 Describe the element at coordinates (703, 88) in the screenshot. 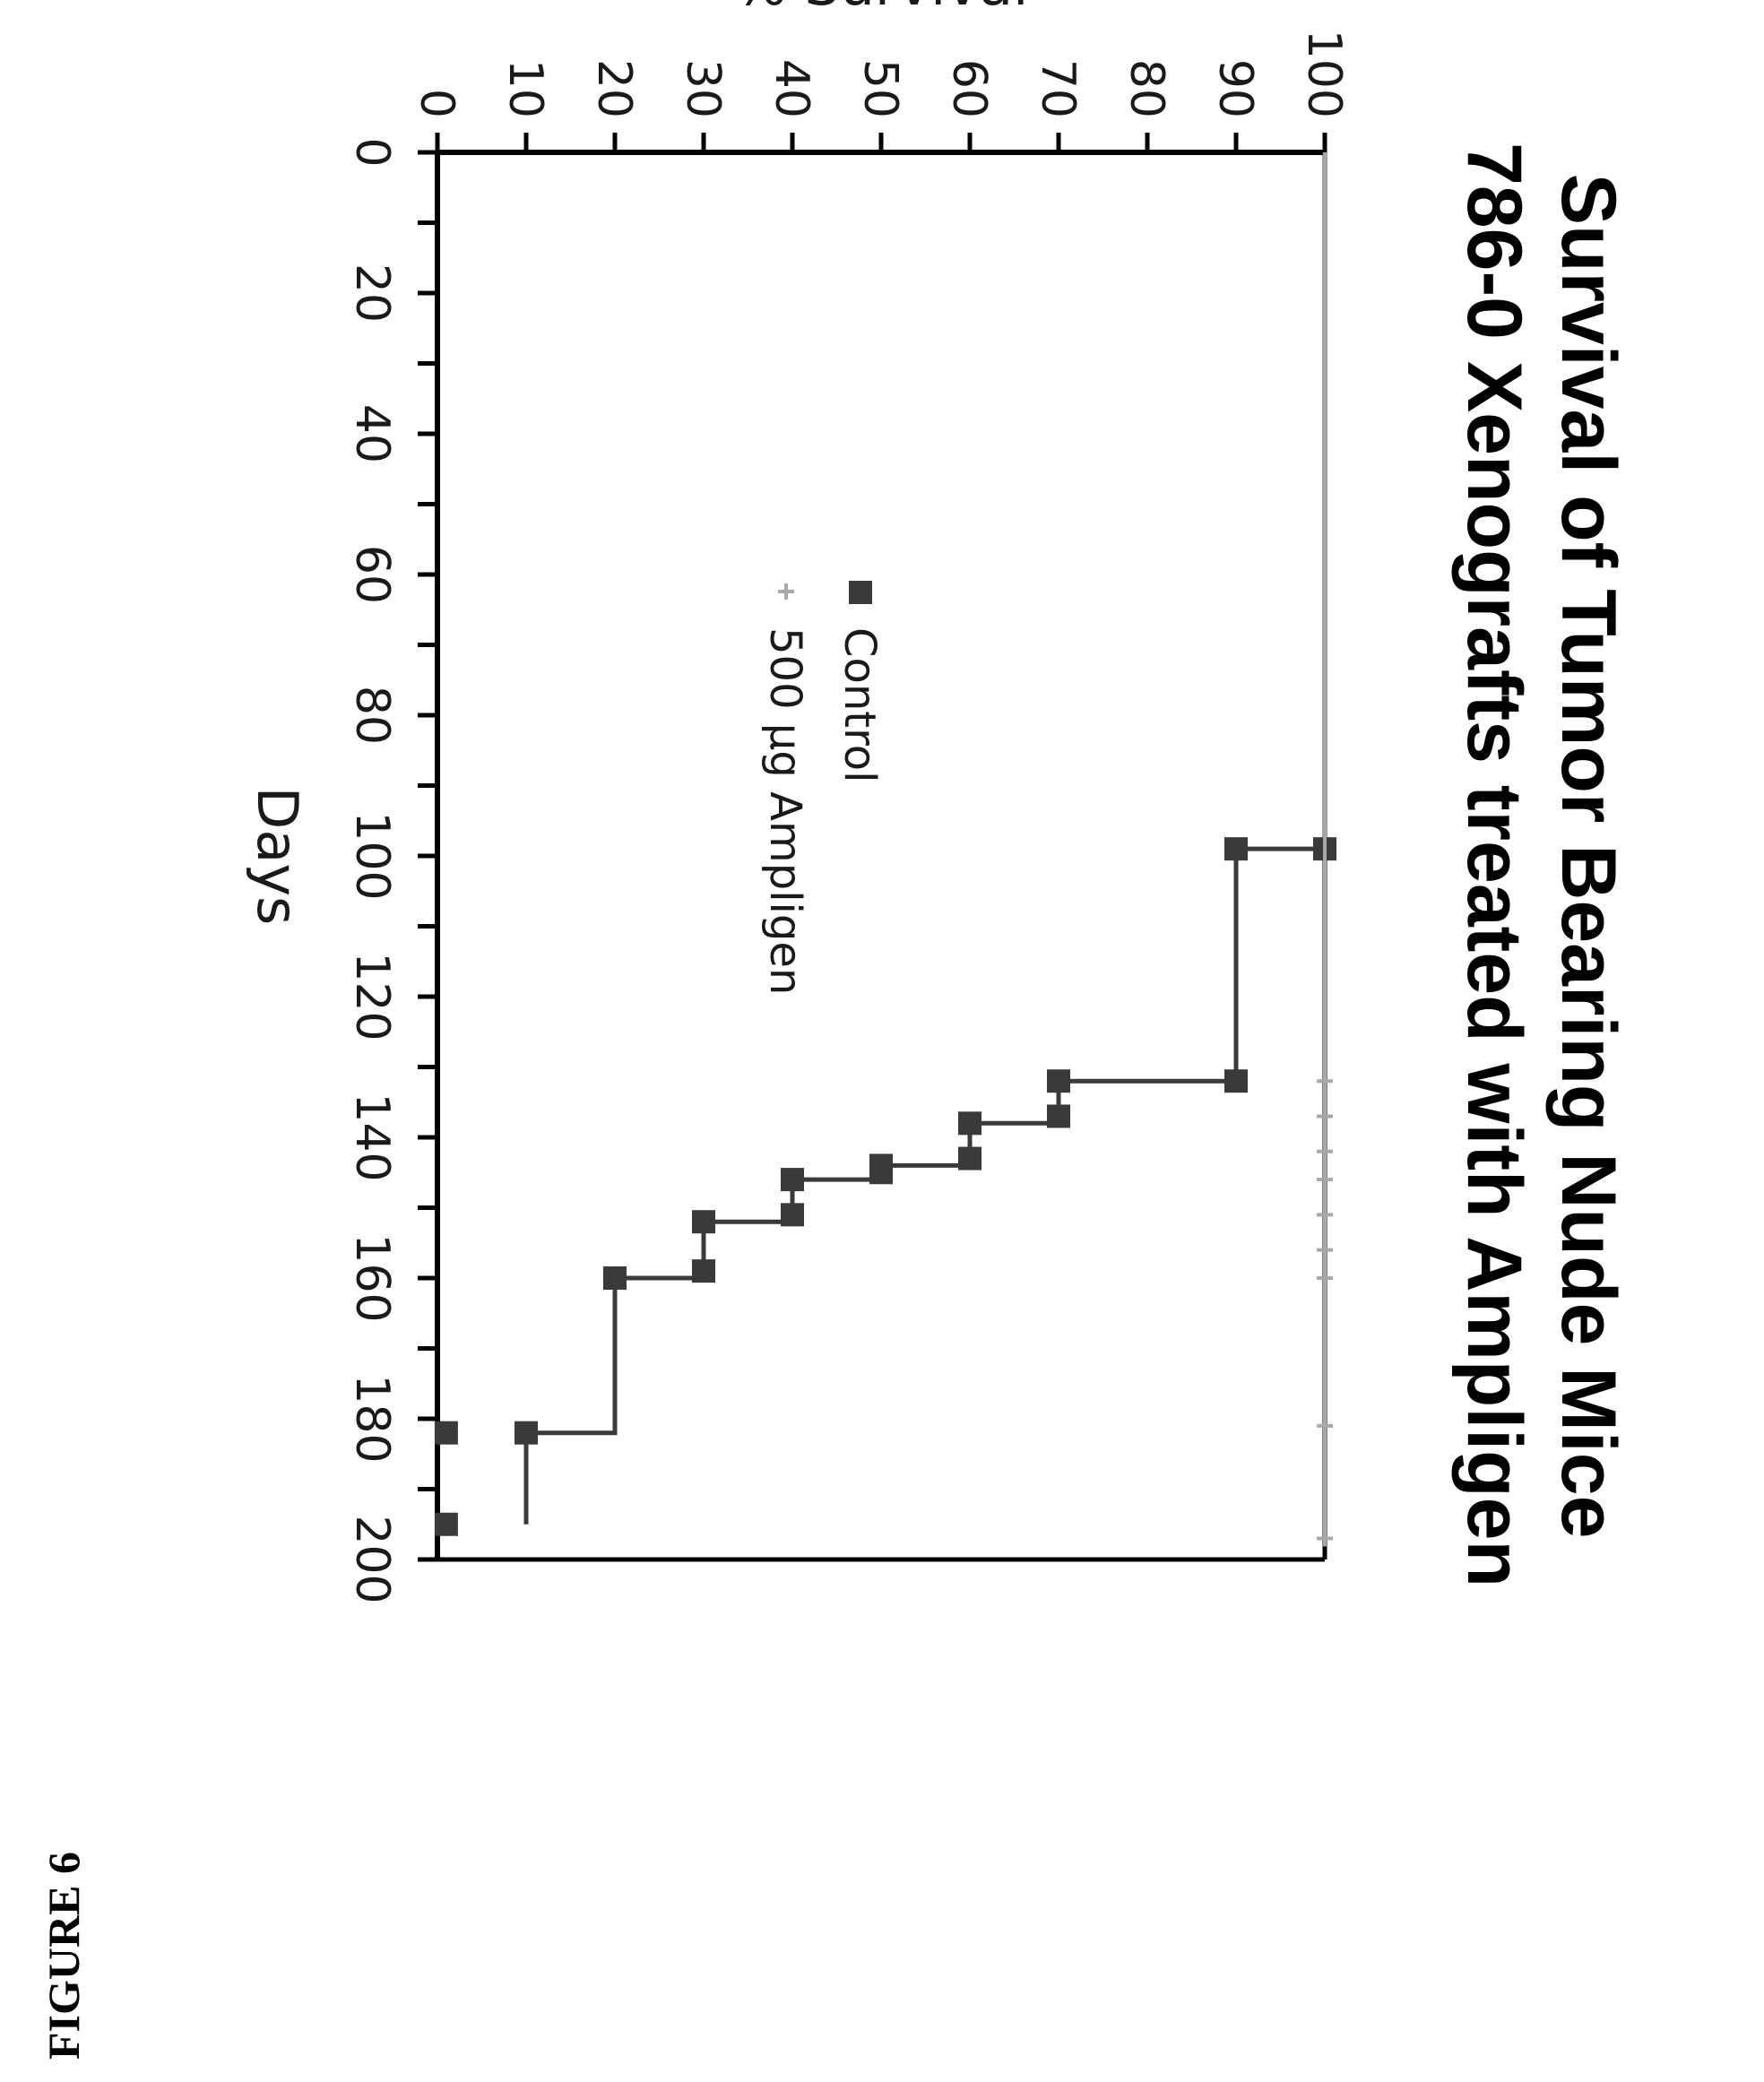

I see `y-tick-label: 30` at that location.